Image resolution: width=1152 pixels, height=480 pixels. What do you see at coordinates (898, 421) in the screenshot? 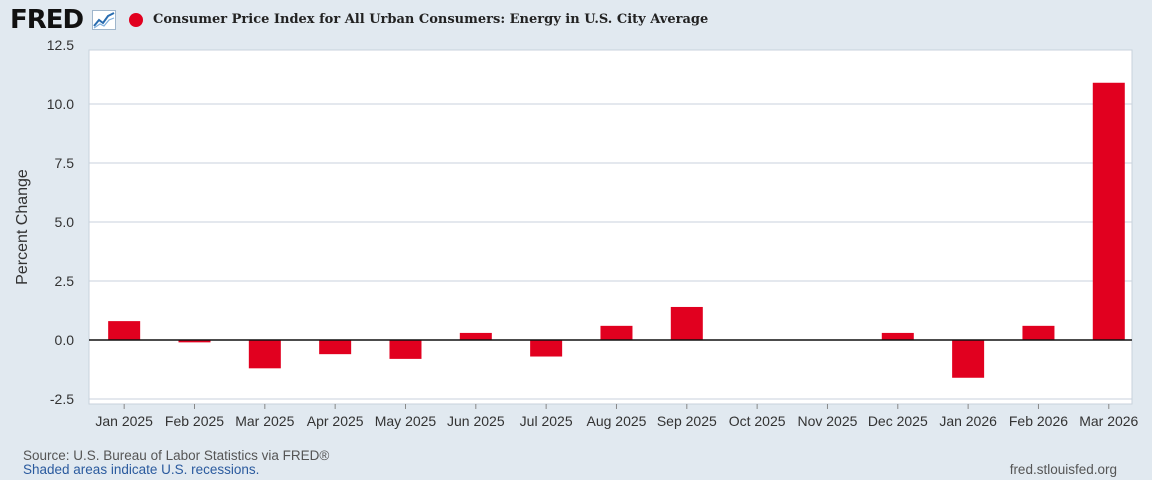
I see `x-tick-label: Dec 2025` at bounding box center [898, 421].